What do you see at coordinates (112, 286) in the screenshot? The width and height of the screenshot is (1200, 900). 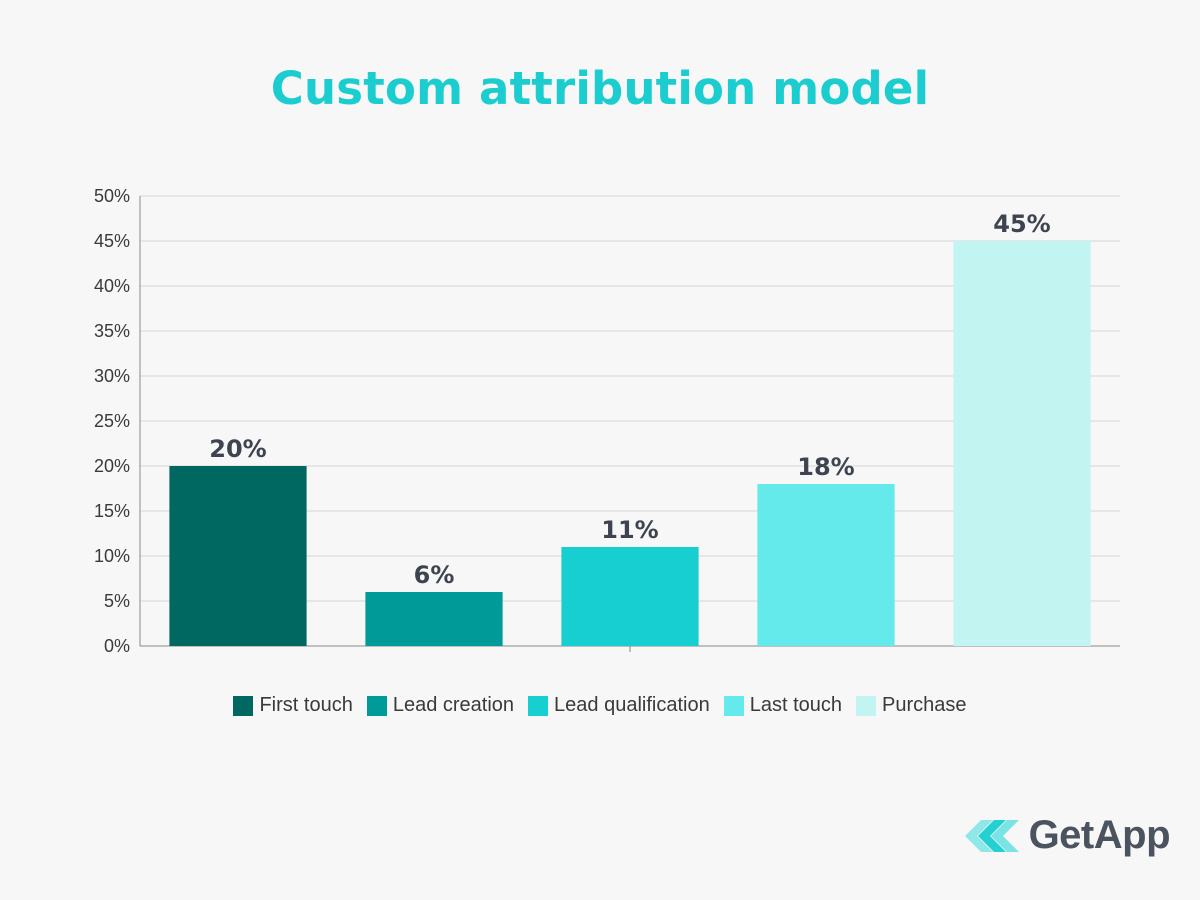 I see `y-tick-label: 40%` at bounding box center [112, 286].